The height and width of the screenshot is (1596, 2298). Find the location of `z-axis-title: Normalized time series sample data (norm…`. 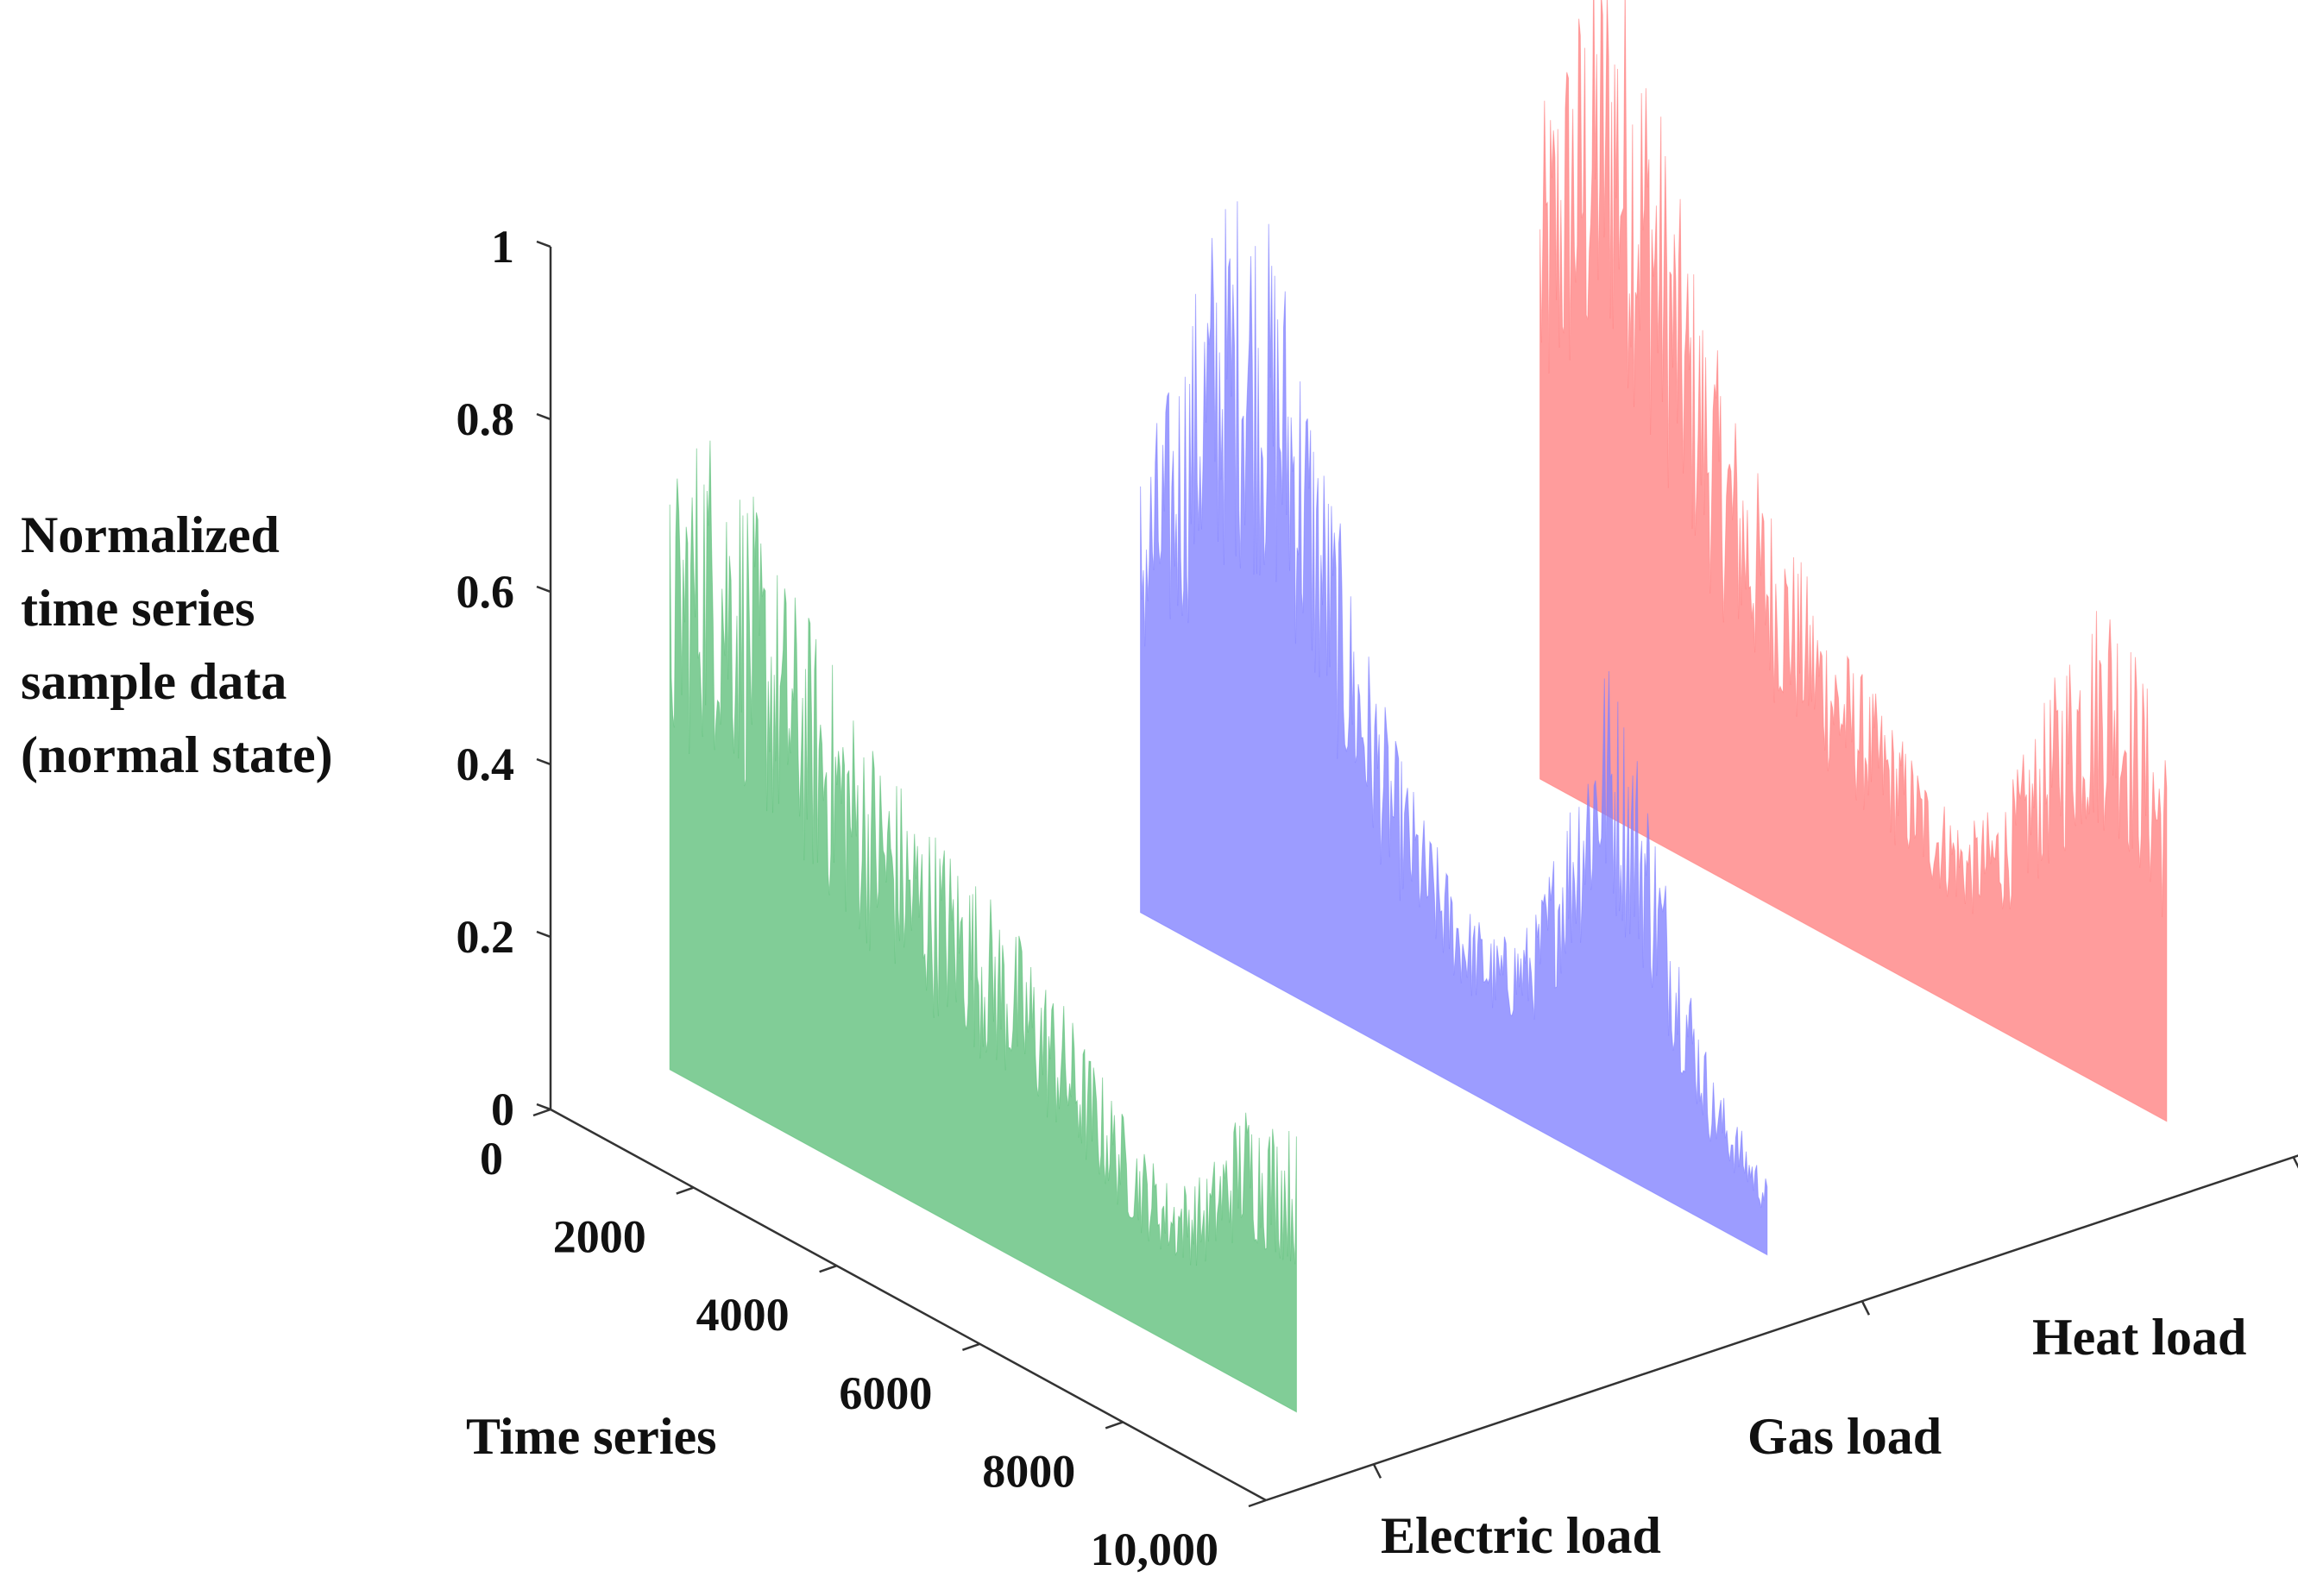

z-axis-title: Normalized time series sample data (norm… is located at coordinates (177, 644).